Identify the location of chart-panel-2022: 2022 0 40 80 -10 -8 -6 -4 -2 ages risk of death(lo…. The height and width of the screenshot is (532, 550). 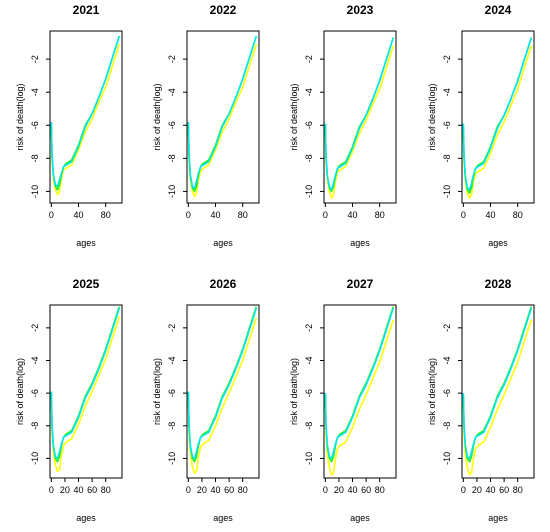
(206, 125).